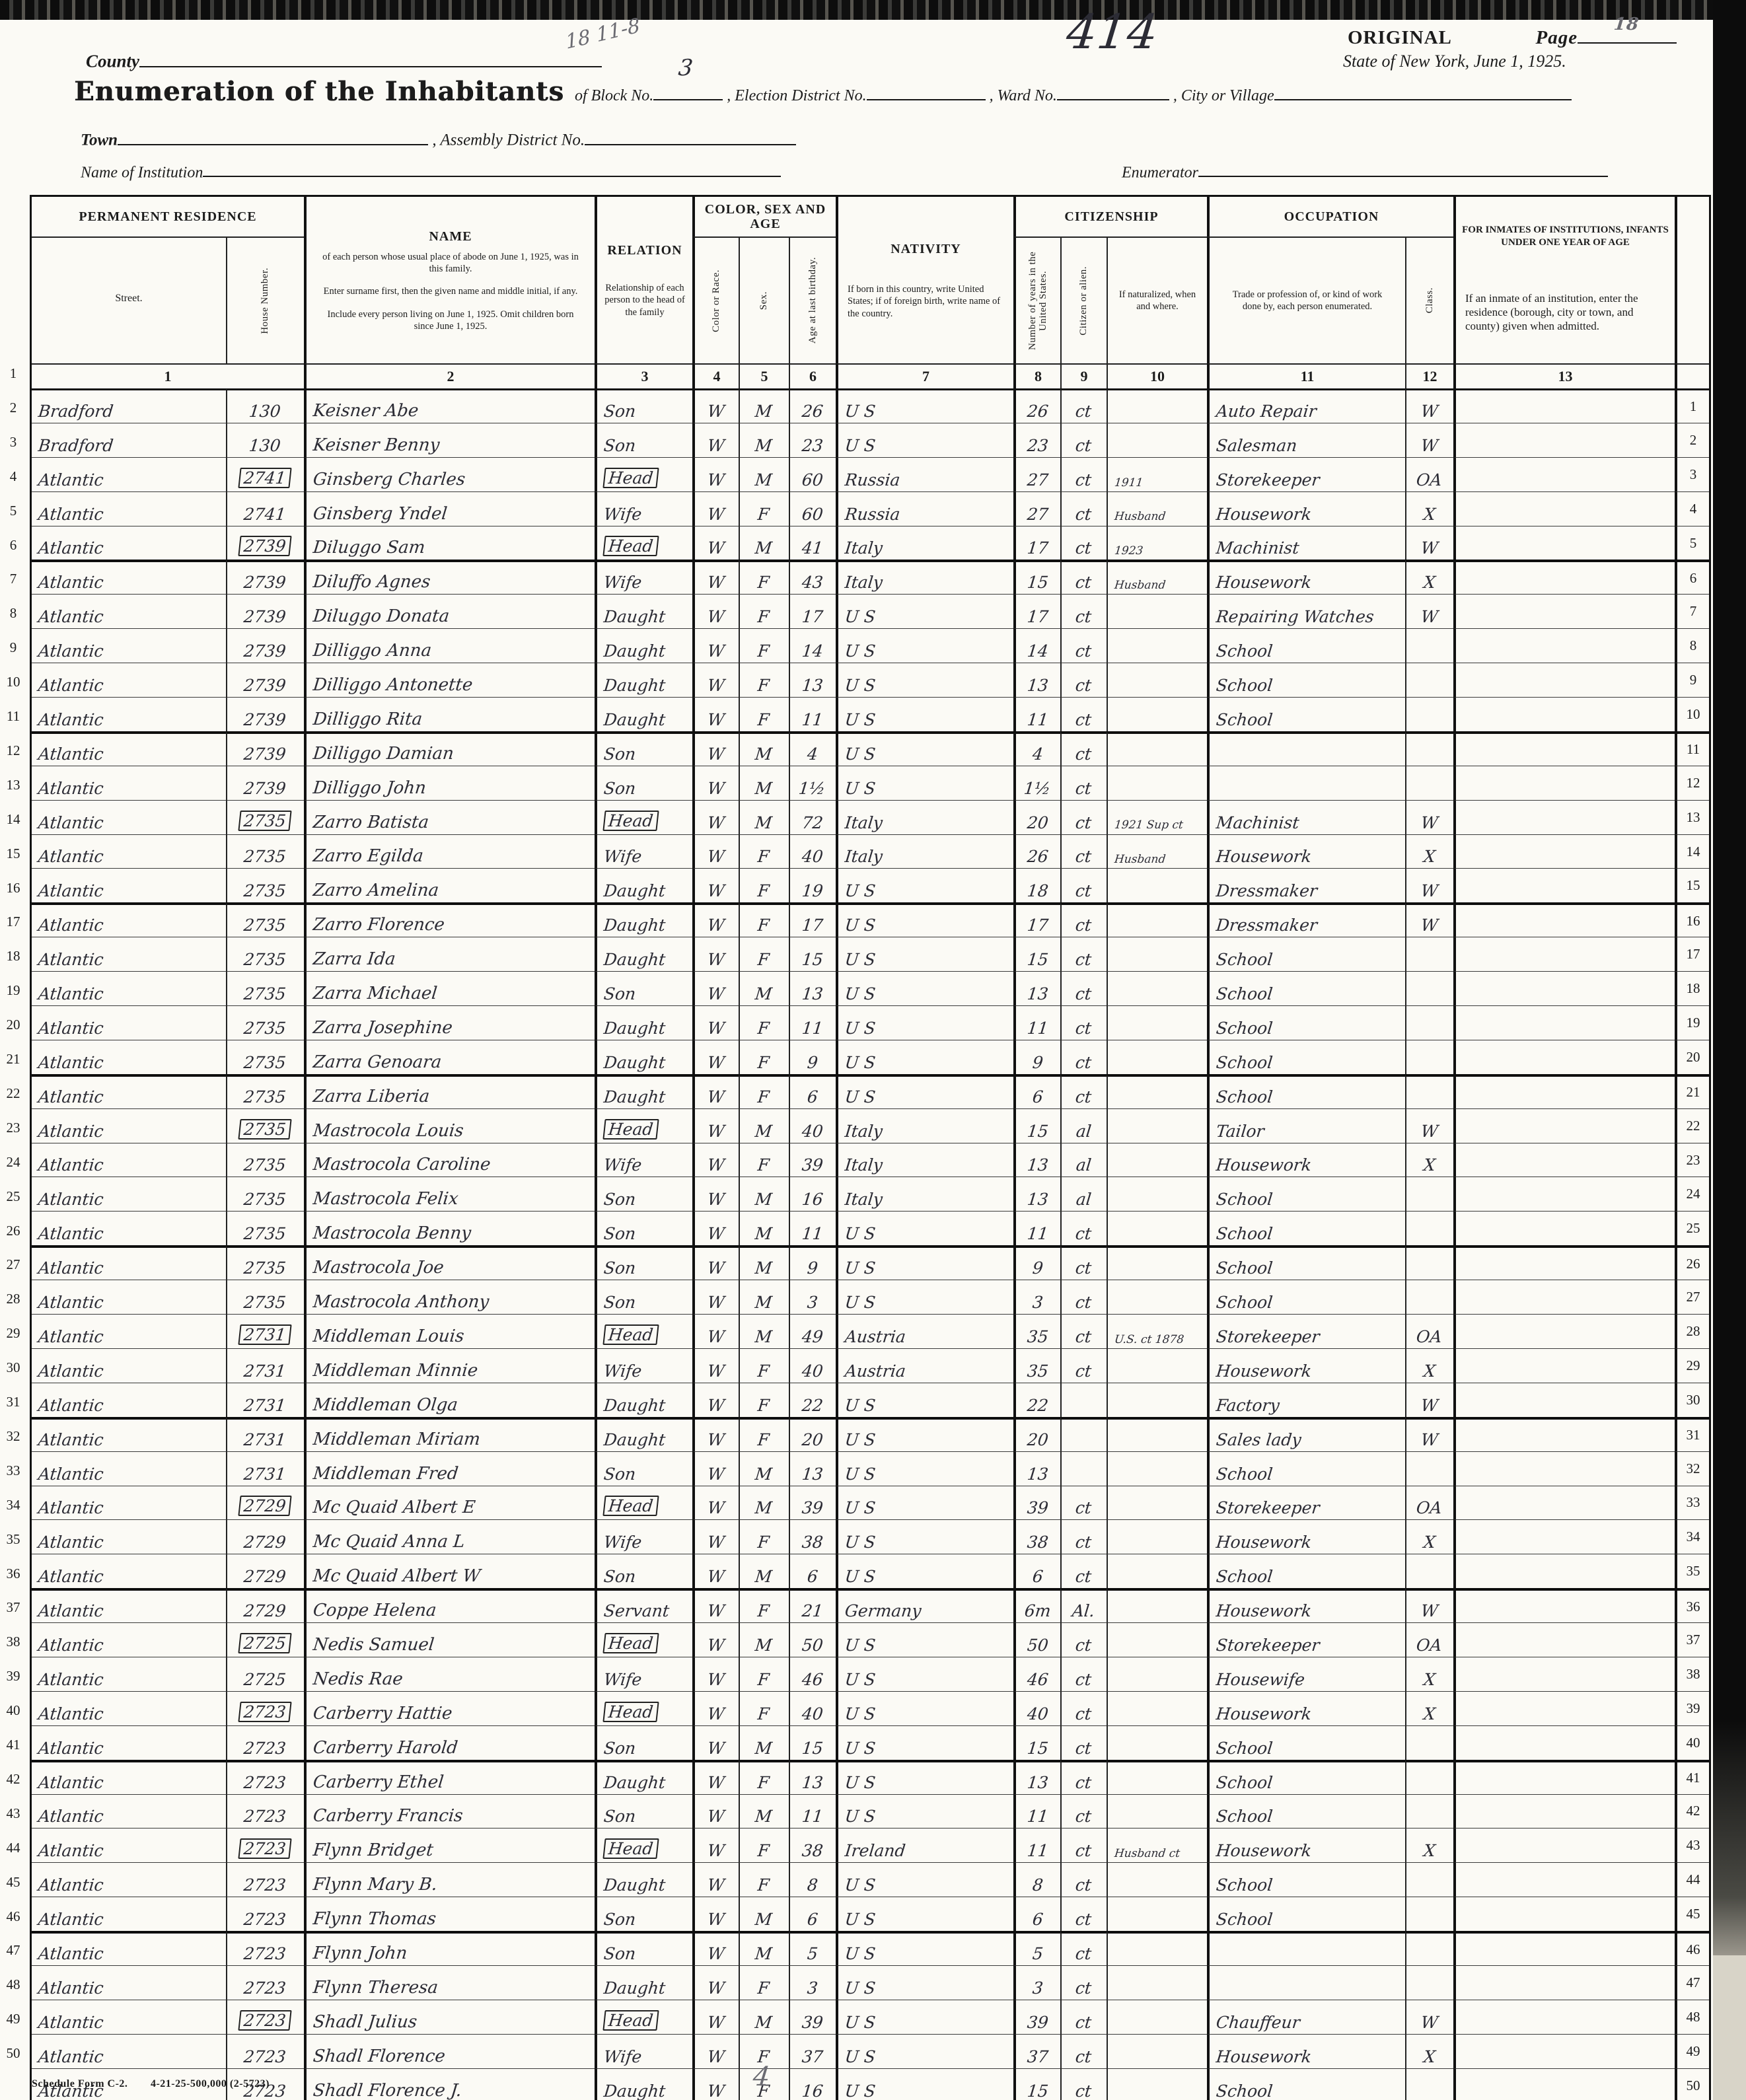 Image resolution: width=1746 pixels, height=2100 pixels. What do you see at coordinates (1036, 645) in the screenshot?
I see `cell-years: 14` at bounding box center [1036, 645].